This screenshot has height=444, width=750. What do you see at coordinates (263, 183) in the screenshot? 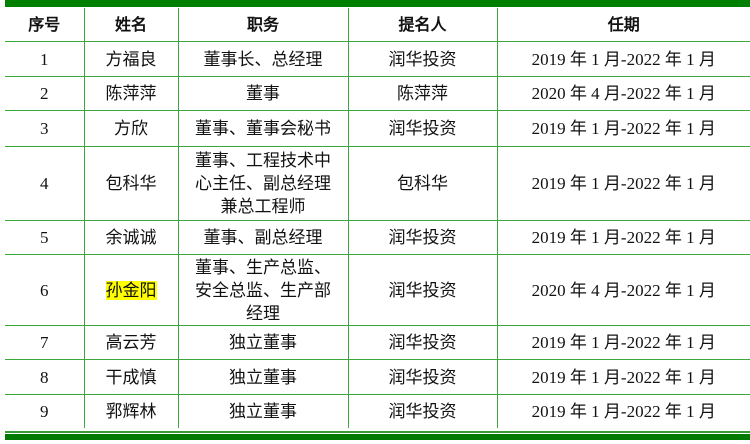
I see `cell-position: 董事、工程技术中心主任、副总经理兼总工程师` at bounding box center [263, 183].